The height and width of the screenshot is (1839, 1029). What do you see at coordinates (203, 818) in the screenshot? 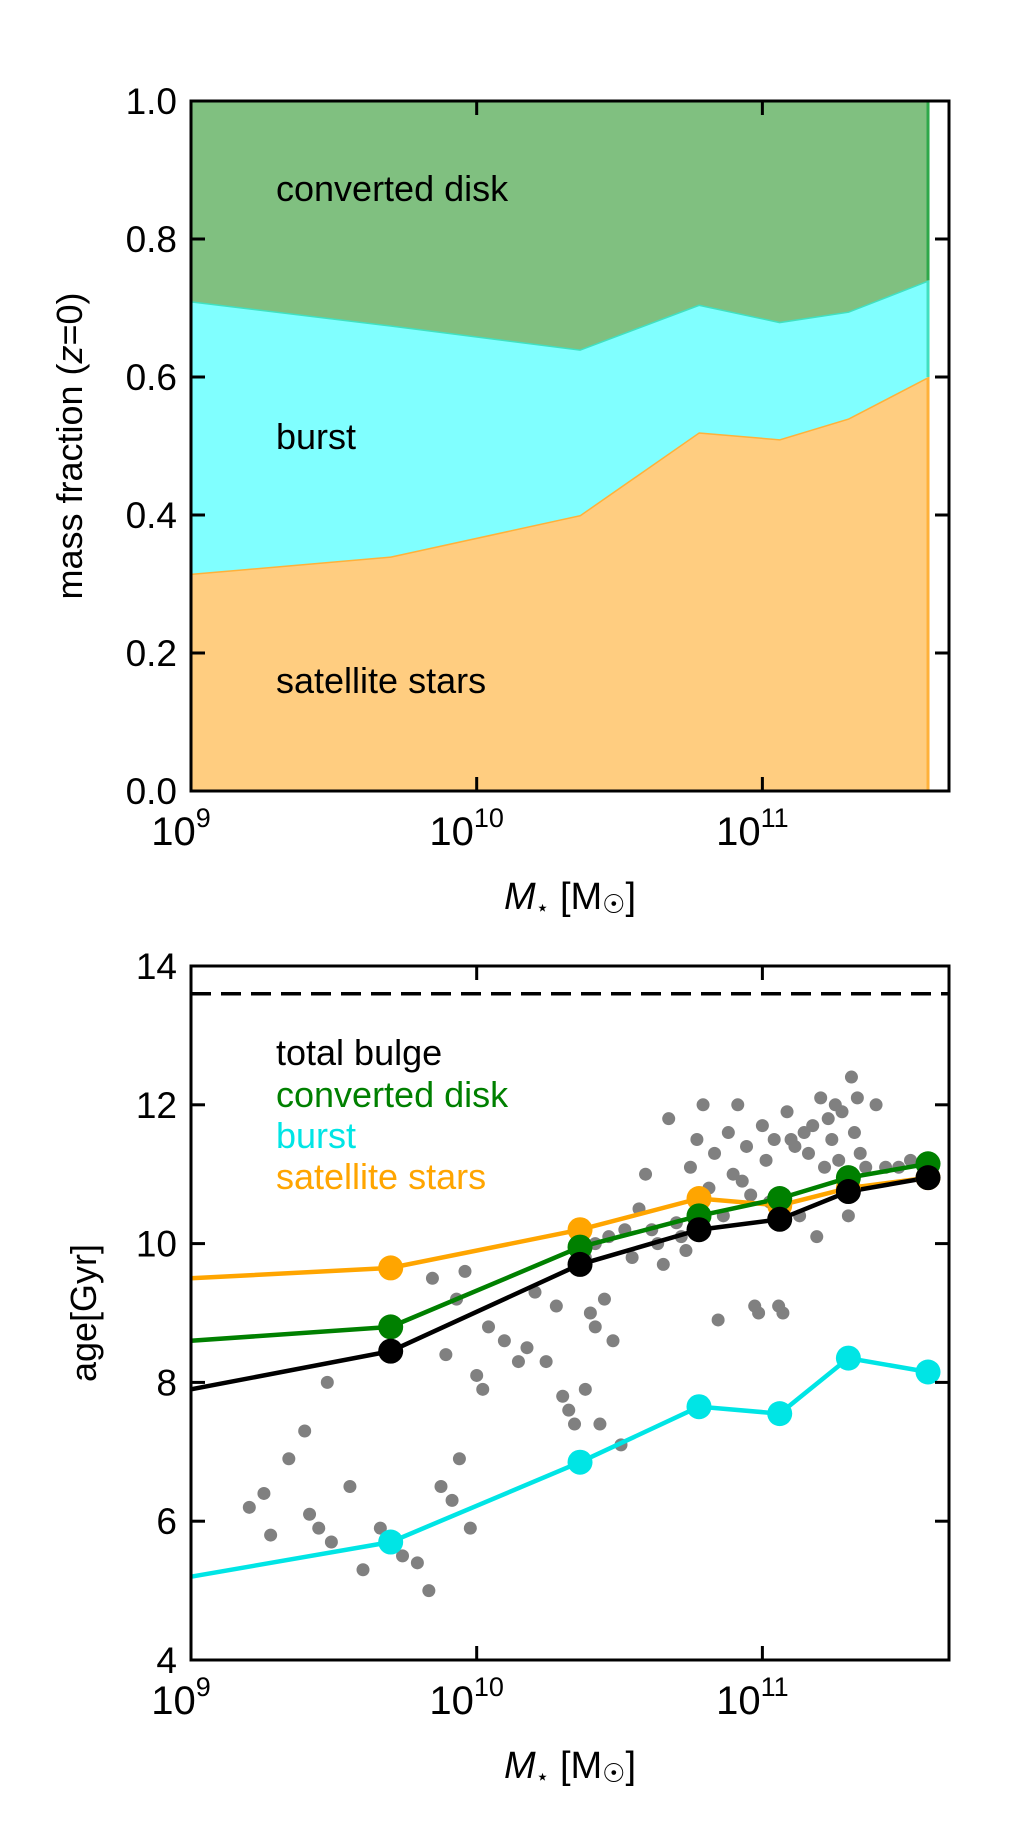
I see `tick-exponent: 9` at bounding box center [203, 818].